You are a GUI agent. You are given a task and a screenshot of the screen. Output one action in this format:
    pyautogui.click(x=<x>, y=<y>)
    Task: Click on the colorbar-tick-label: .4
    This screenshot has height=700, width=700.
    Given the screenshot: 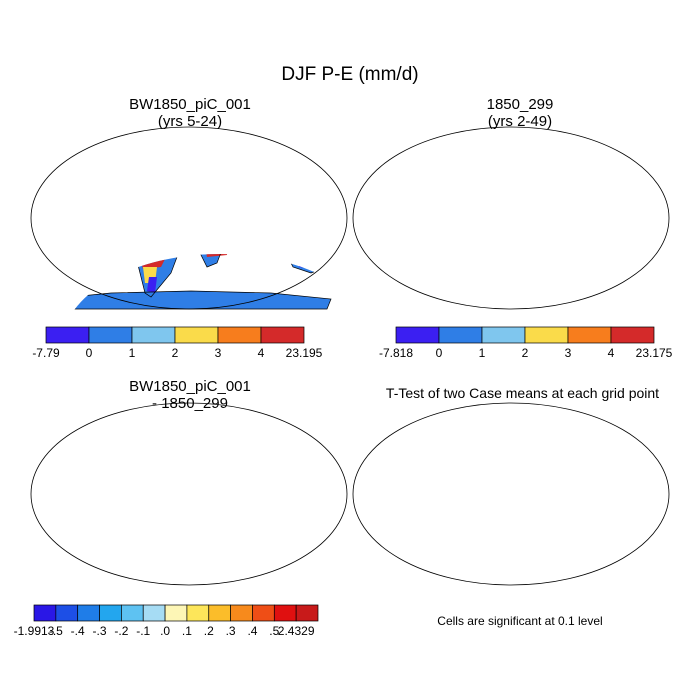 What is the action you would take?
    pyautogui.click(x=252, y=631)
    